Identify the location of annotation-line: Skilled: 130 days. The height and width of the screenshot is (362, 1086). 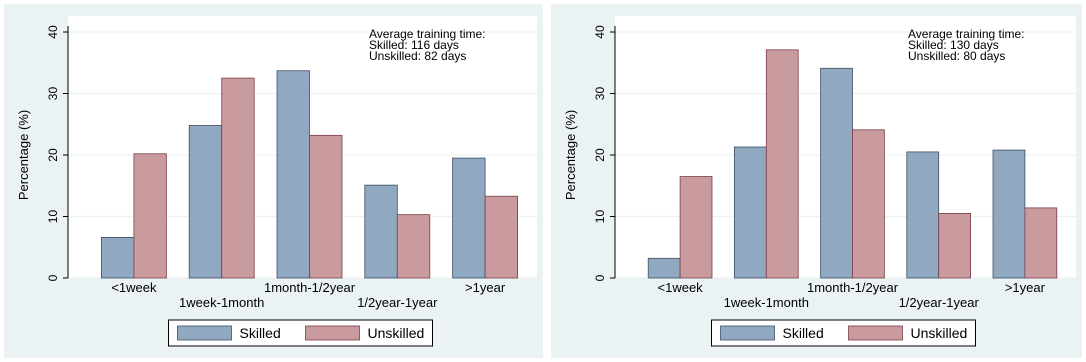
(953, 45).